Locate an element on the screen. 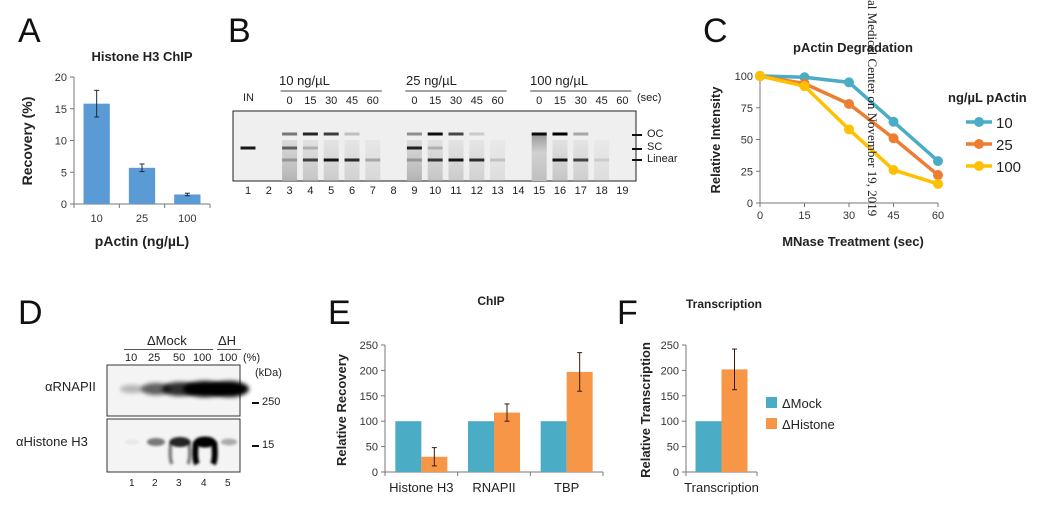 This screenshot has width=1051, height=520. marker-tick-linear is located at coordinates (637, 160).